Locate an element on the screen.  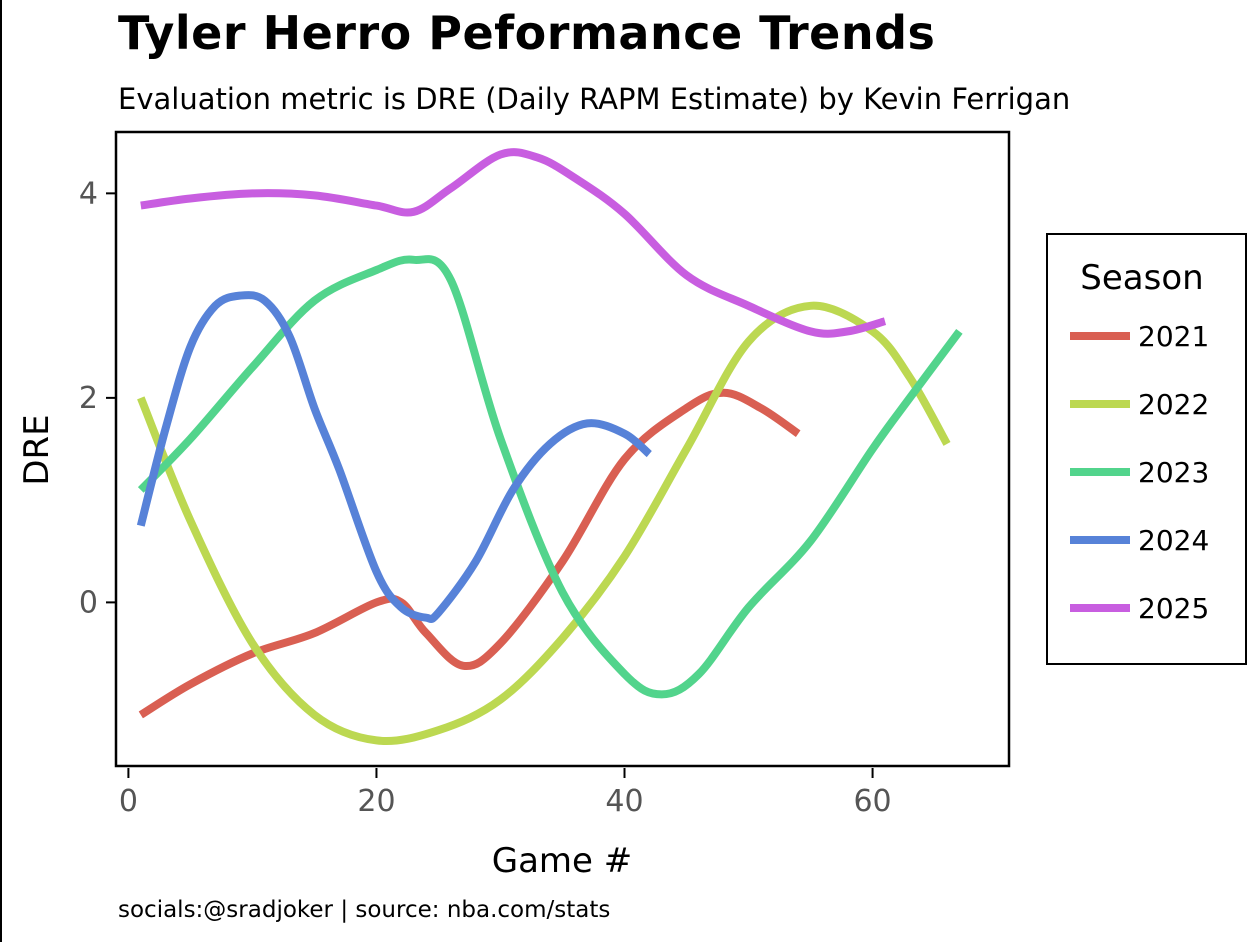
chart-title: Tyler Herro Peformance Trends is located at coordinates (527, 33).